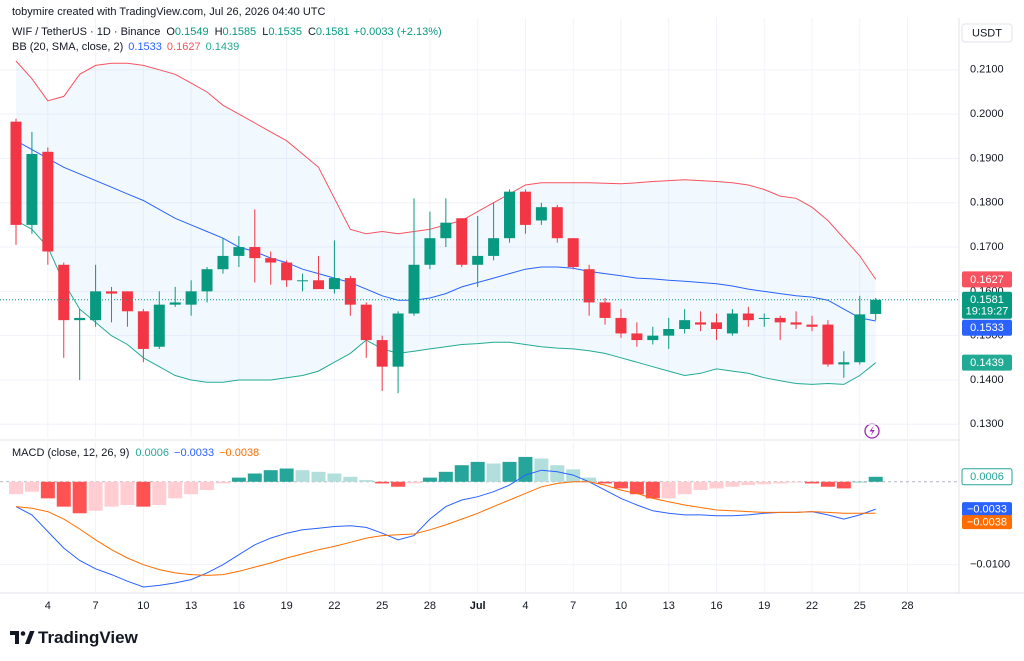 This screenshot has width=1024, height=661. I want to click on logo-dot, so click(23, 633).